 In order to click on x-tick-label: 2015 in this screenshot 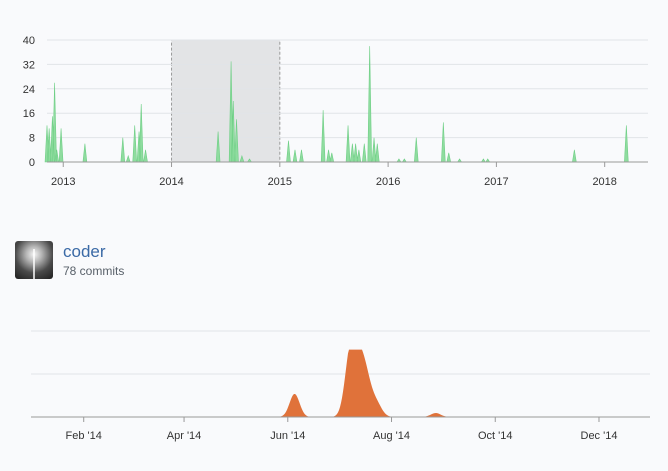, I will do `click(280, 182)`.